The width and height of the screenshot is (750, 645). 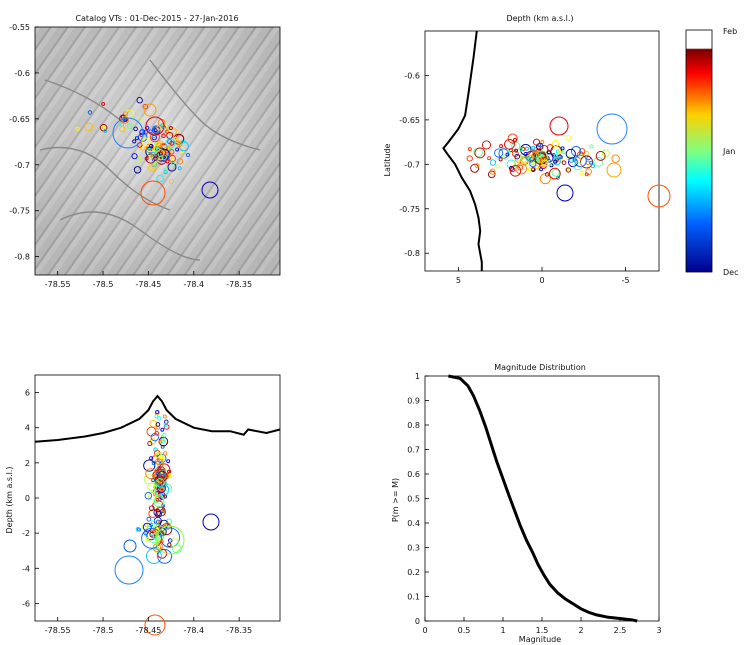 What do you see at coordinates (409, 209) in the screenshot?
I see `y-tick-label: -0.75` at bounding box center [409, 209].